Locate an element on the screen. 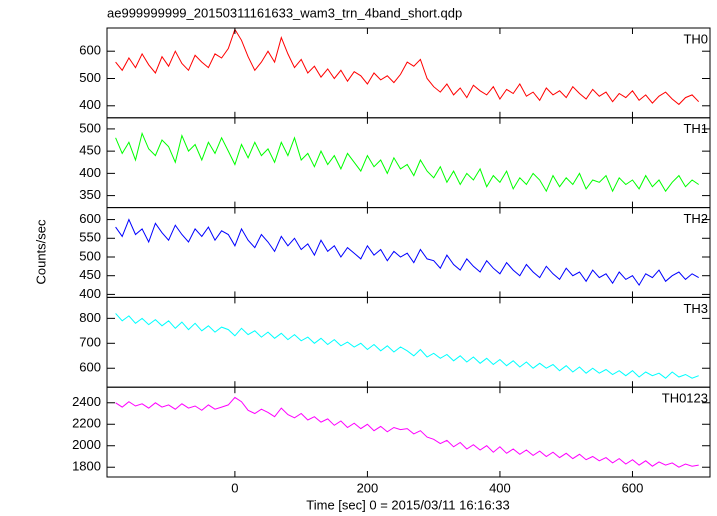  y-tick-label: 350 is located at coordinates (90, 194).